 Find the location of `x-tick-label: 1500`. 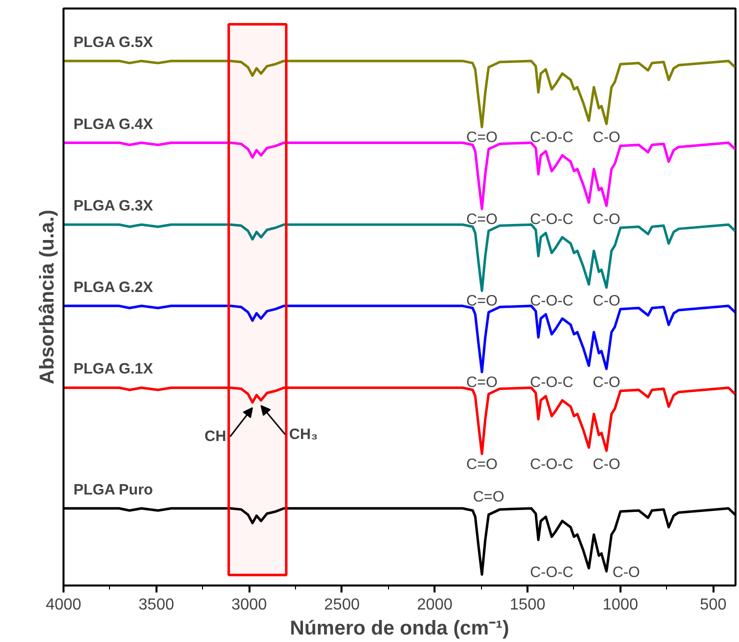

x-tick-label: 1500 is located at coordinates (528, 605).